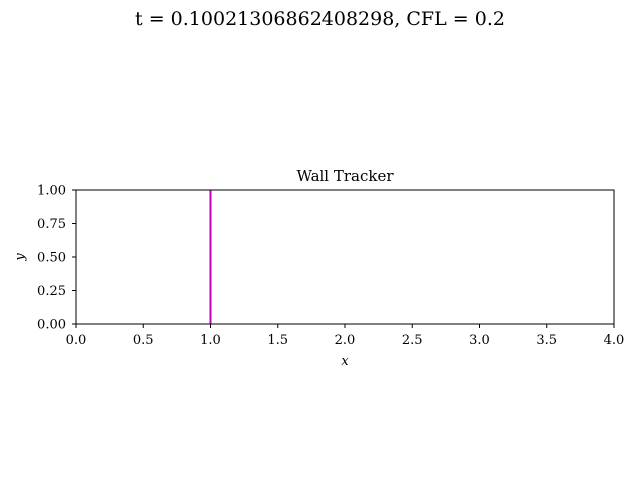  I want to click on x-tick-label: 1.5, so click(277, 340).